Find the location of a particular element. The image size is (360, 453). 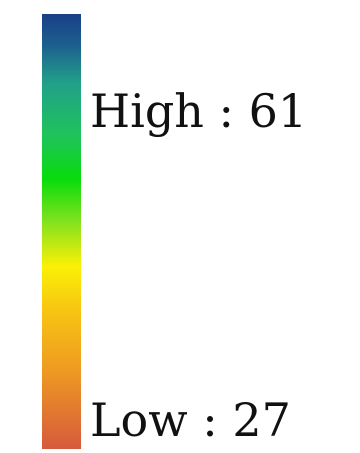

low-value-label: Low : 27 is located at coordinates (190, 420).